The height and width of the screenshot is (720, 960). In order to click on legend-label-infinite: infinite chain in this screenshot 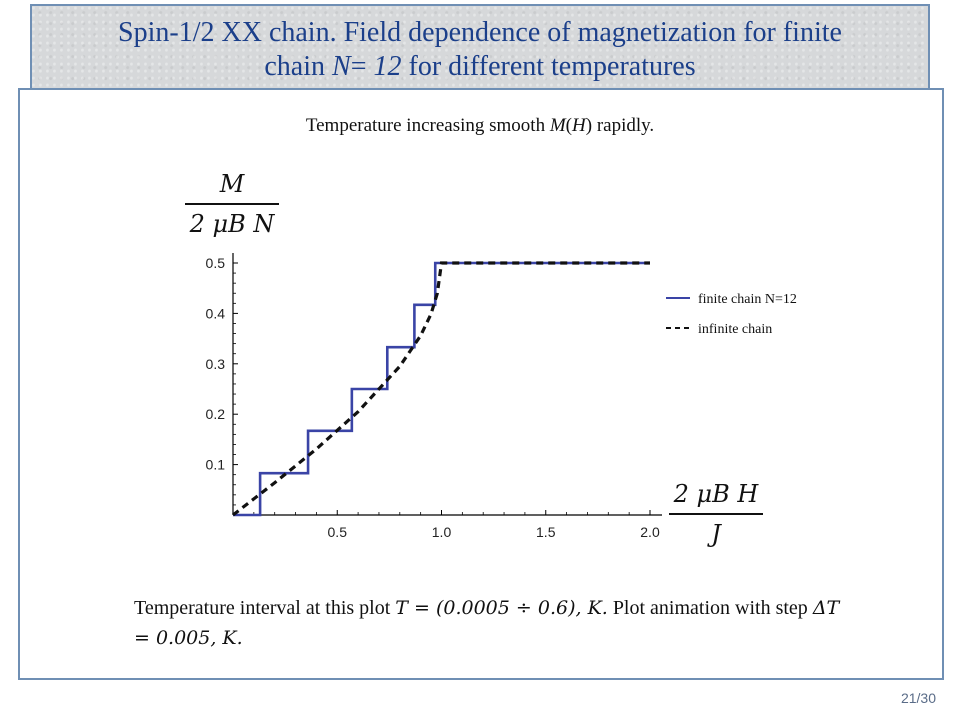, I will do `click(735, 329)`.